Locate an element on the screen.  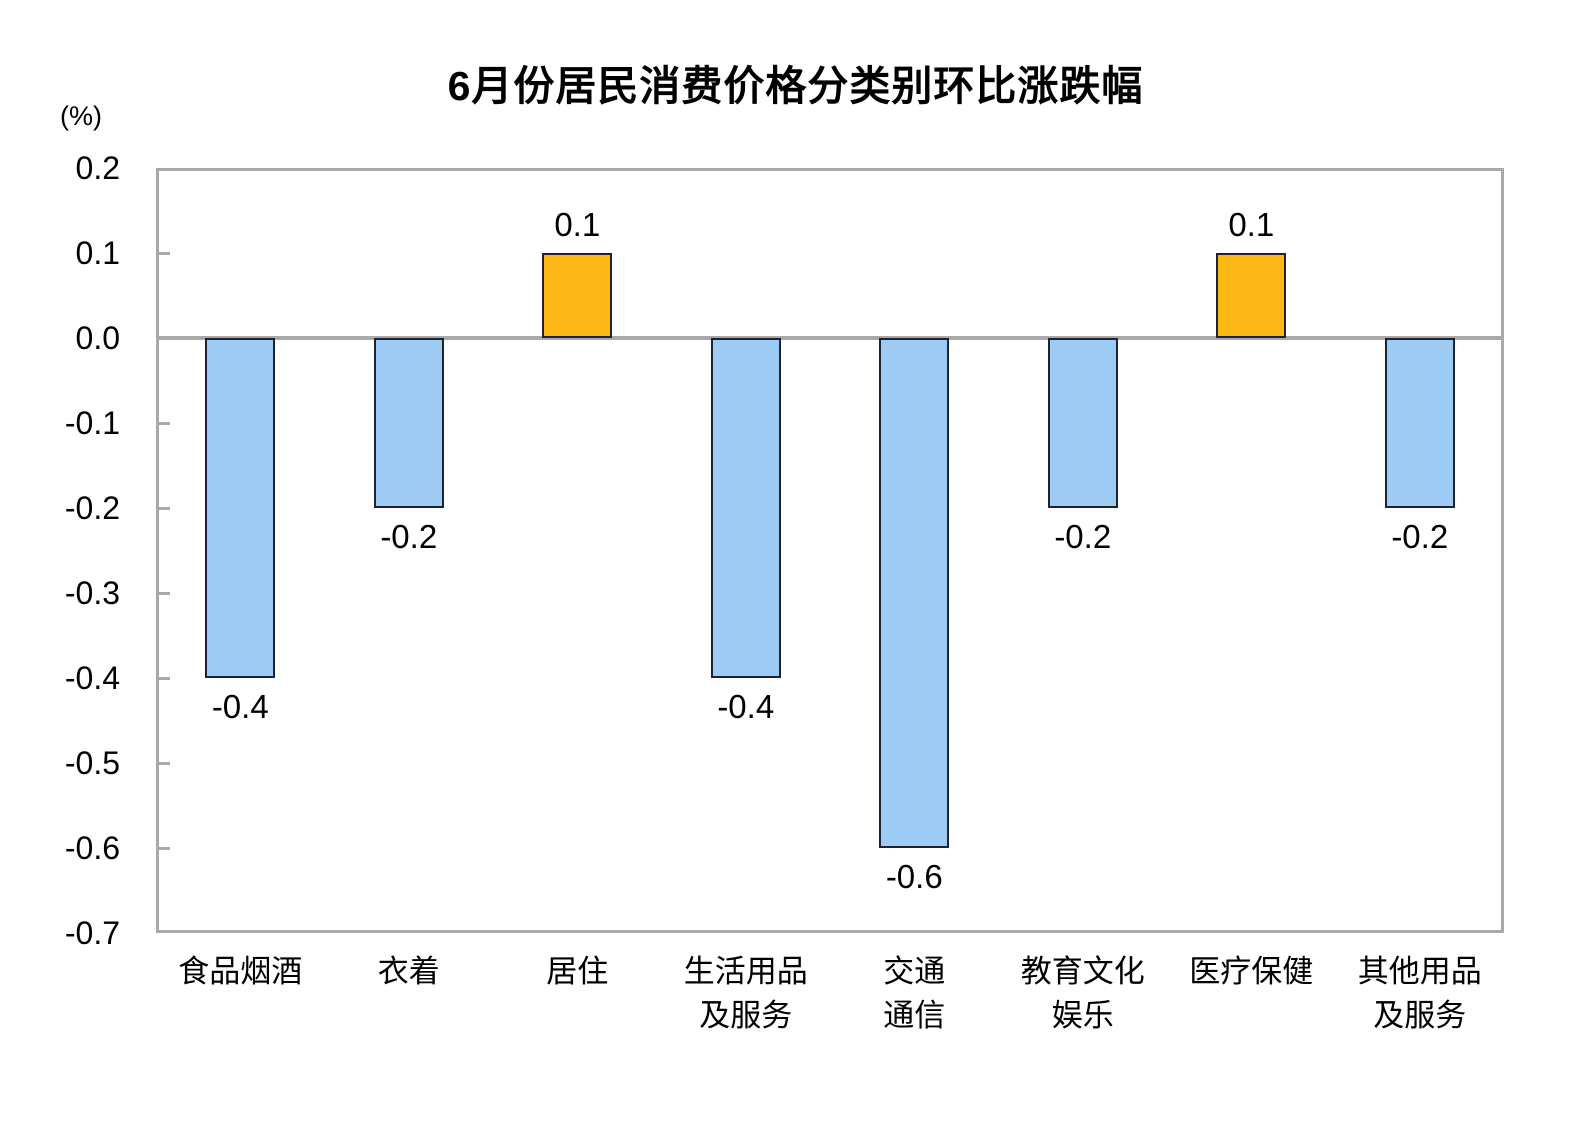
category-label: 居住 is located at coordinates (577, 971).